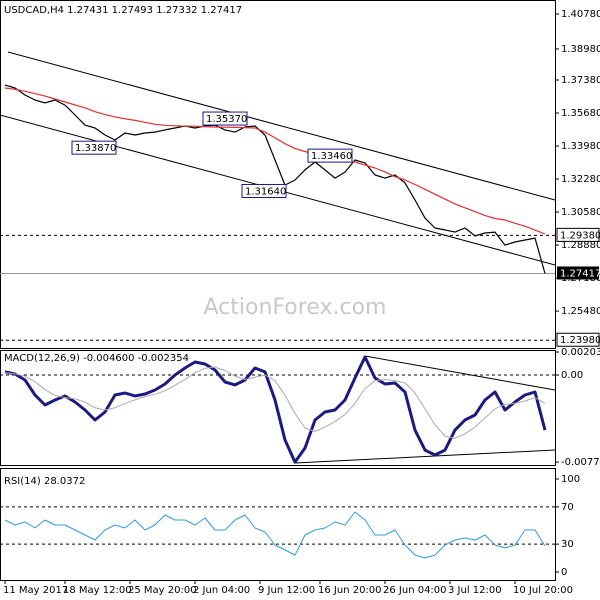  Describe the element at coordinates (460, 373) in the screenshot. I see `macd-trendline-upper` at that location.